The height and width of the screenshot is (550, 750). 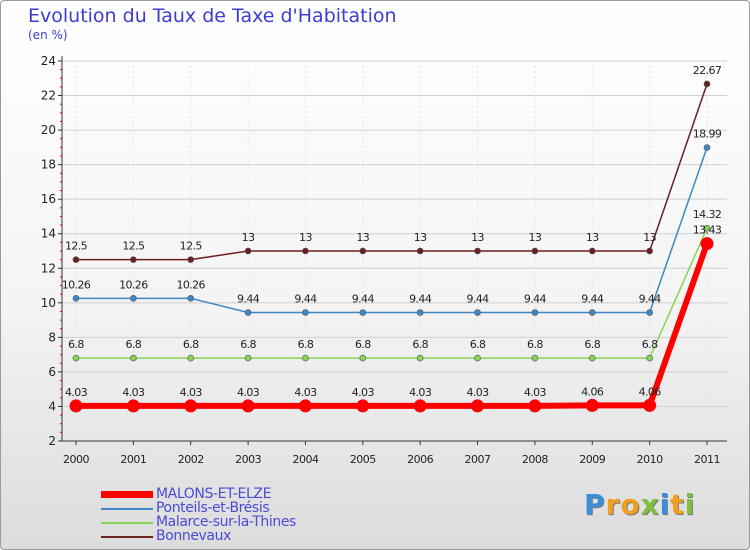 What do you see at coordinates (248, 459) in the screenshot?
I see `x-tick-label: 2003` at bounding box center [248, 459].